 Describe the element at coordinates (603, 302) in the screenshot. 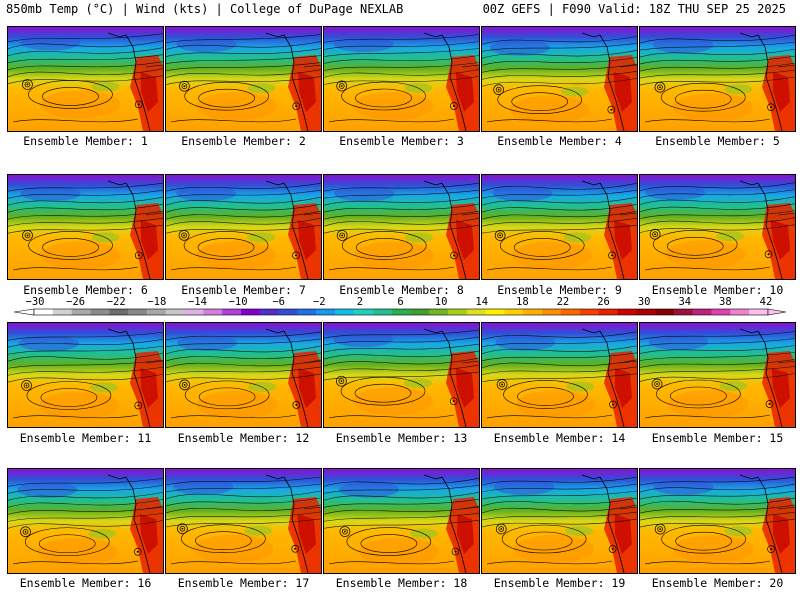

I see `colorbar-tick-label: 26` at that location.